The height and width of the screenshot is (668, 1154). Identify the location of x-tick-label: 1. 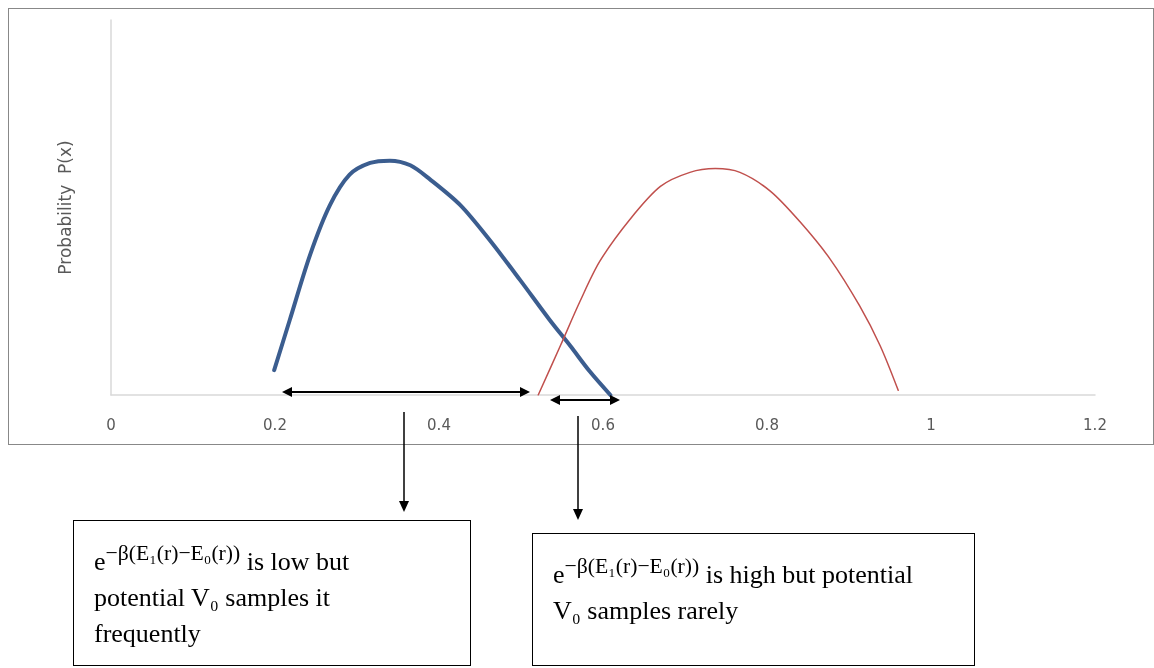
(931, 424).